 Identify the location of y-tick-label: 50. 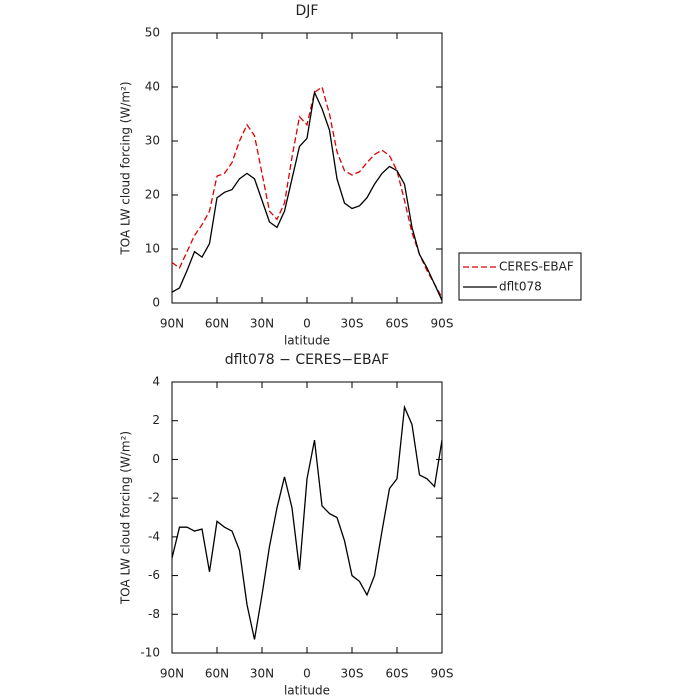
(152, 33).